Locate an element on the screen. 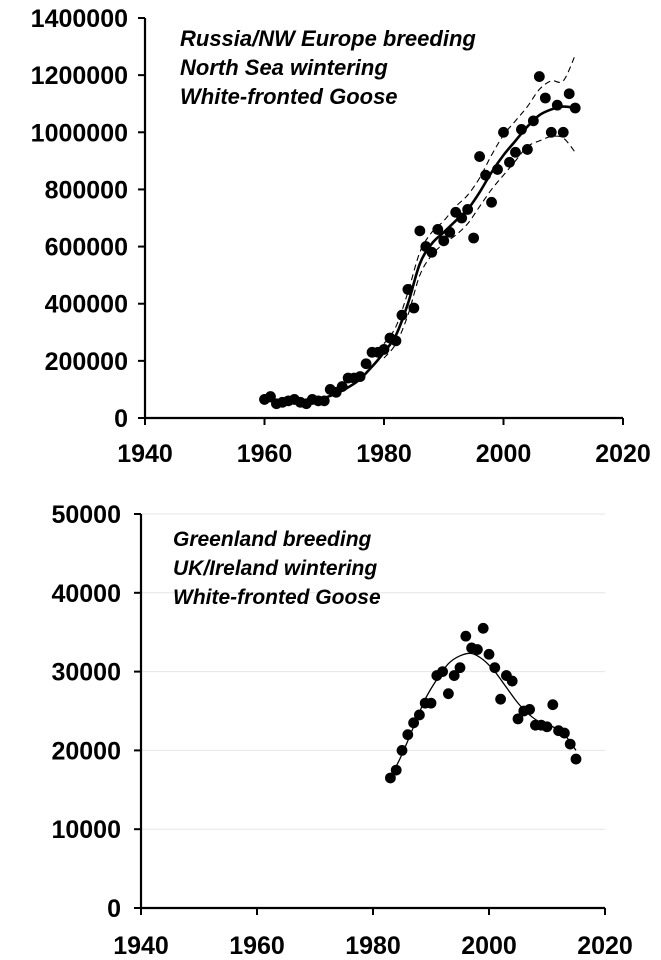  y-tick-label: 800000 is located at coordinates (86, 190).